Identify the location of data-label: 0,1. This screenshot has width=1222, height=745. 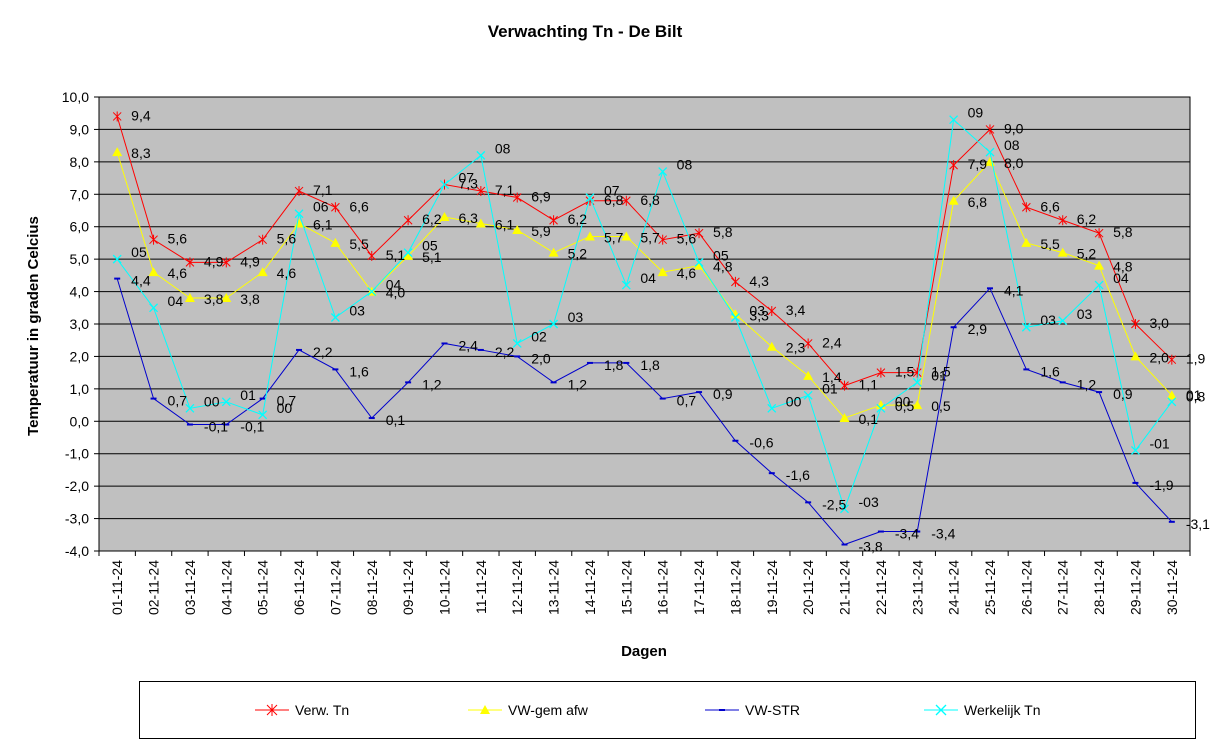
(396, 420).